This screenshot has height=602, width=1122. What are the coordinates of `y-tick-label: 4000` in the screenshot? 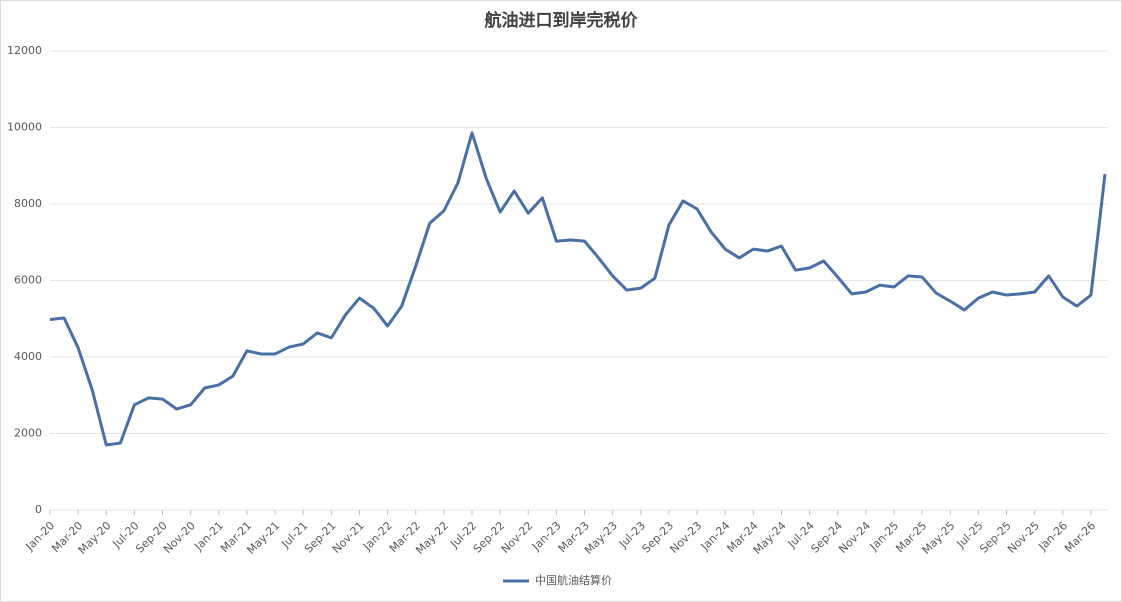 It's located at (28, 356).